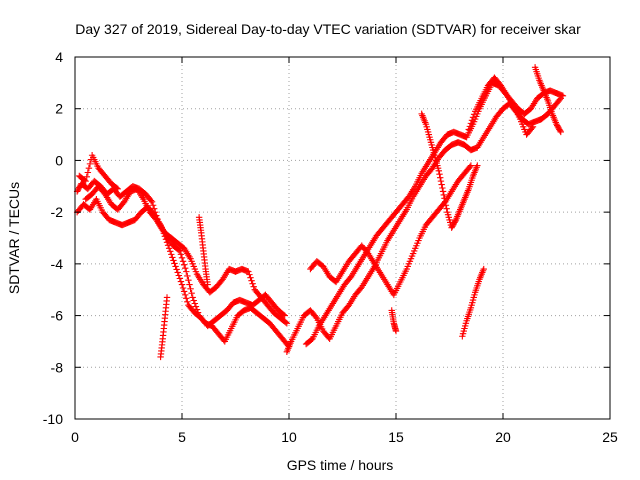 The height and width of the screenshot is (480, 640). I want to click on y-tick-label: -6, so click(57, 316).